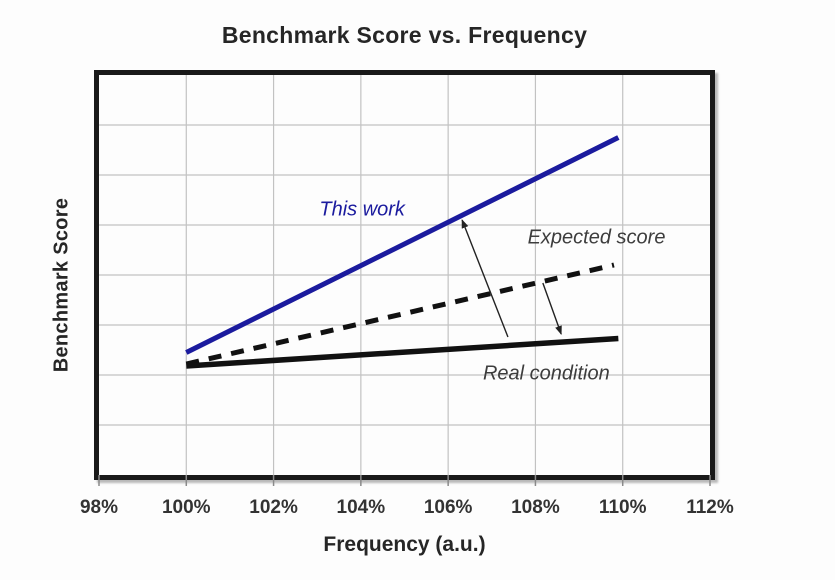 This screenshot has width=835, height=580. What do you see at coordinates (407, 510) in the screenshot?
I see `x-tick-labels: 98% 100% 102% 104% 106% 108% 110% 112%` at bounding box center [407, 510].